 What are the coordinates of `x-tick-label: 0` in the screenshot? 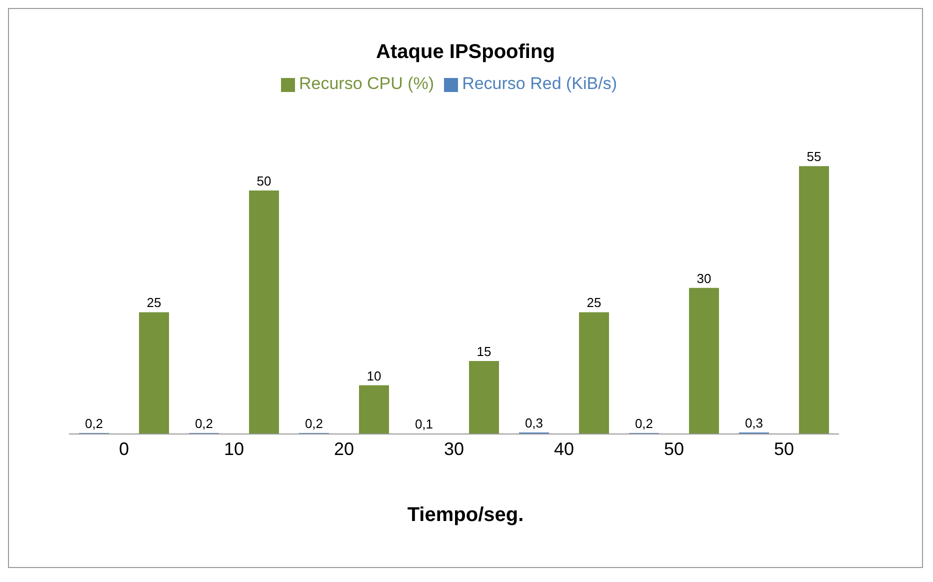 It's located at (124, 448).